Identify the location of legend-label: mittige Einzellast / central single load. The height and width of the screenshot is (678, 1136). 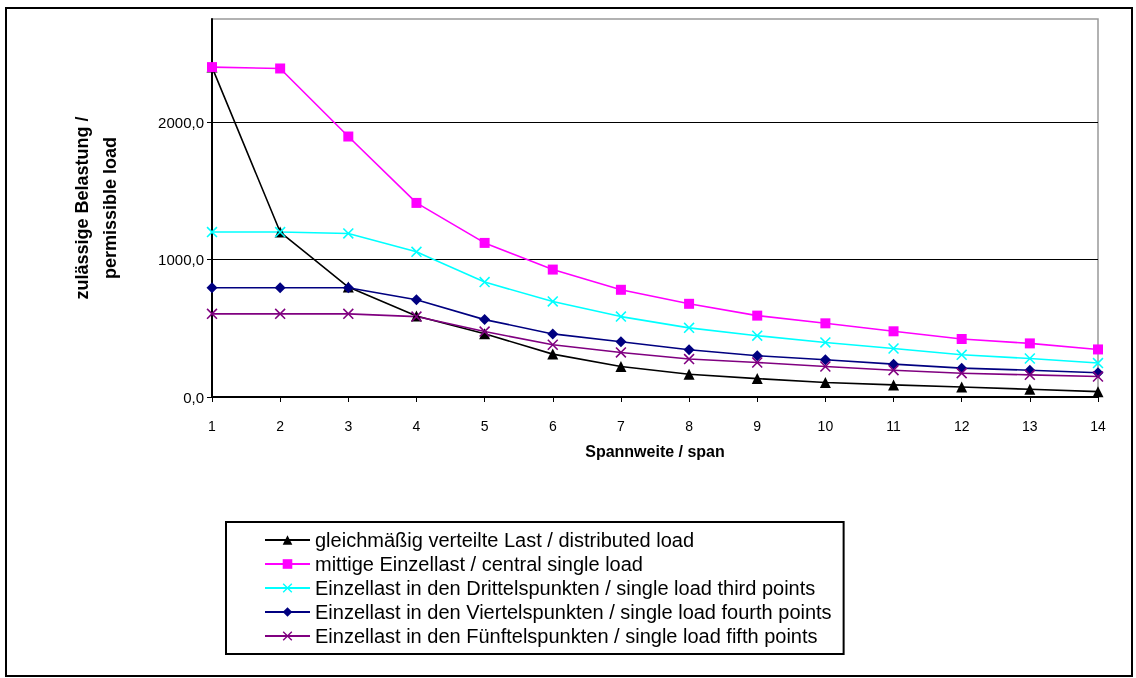
(479, 564).